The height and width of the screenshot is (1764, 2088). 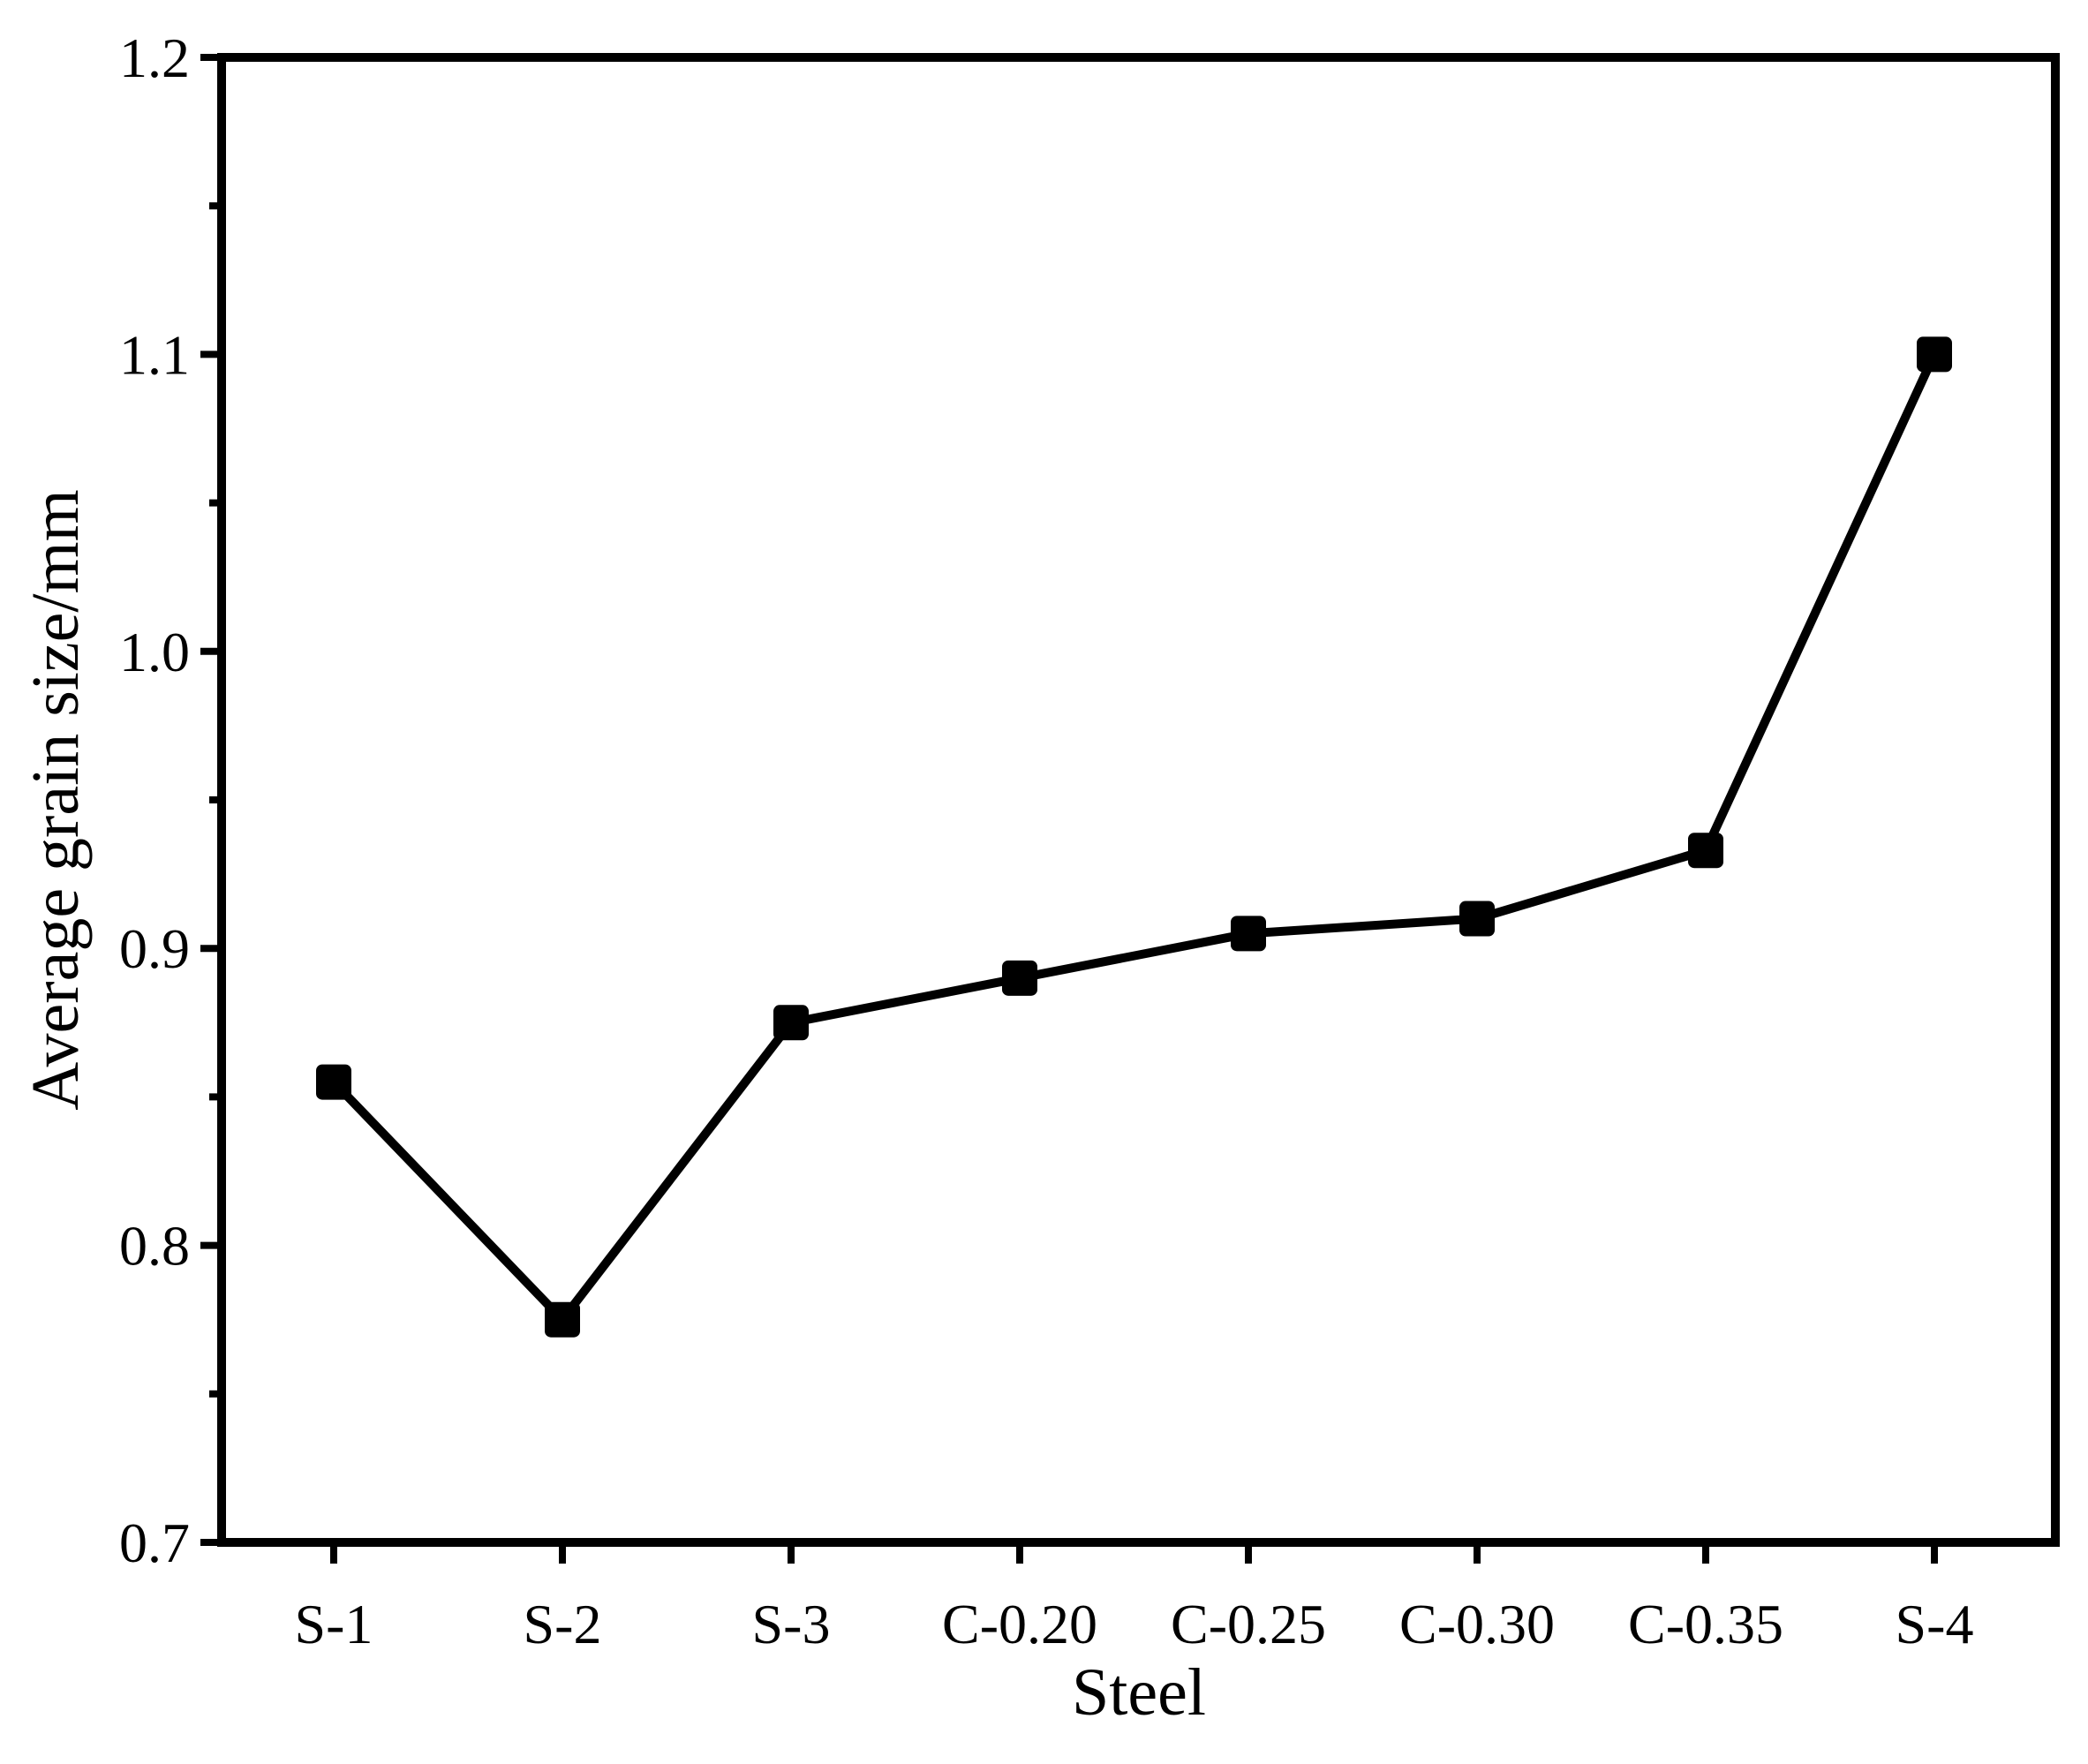 What do you see at coordinates (1705, 1624) in the screenshot?
I see `x-tick-label: C-0.35` at bounding box center [1705, 1624].